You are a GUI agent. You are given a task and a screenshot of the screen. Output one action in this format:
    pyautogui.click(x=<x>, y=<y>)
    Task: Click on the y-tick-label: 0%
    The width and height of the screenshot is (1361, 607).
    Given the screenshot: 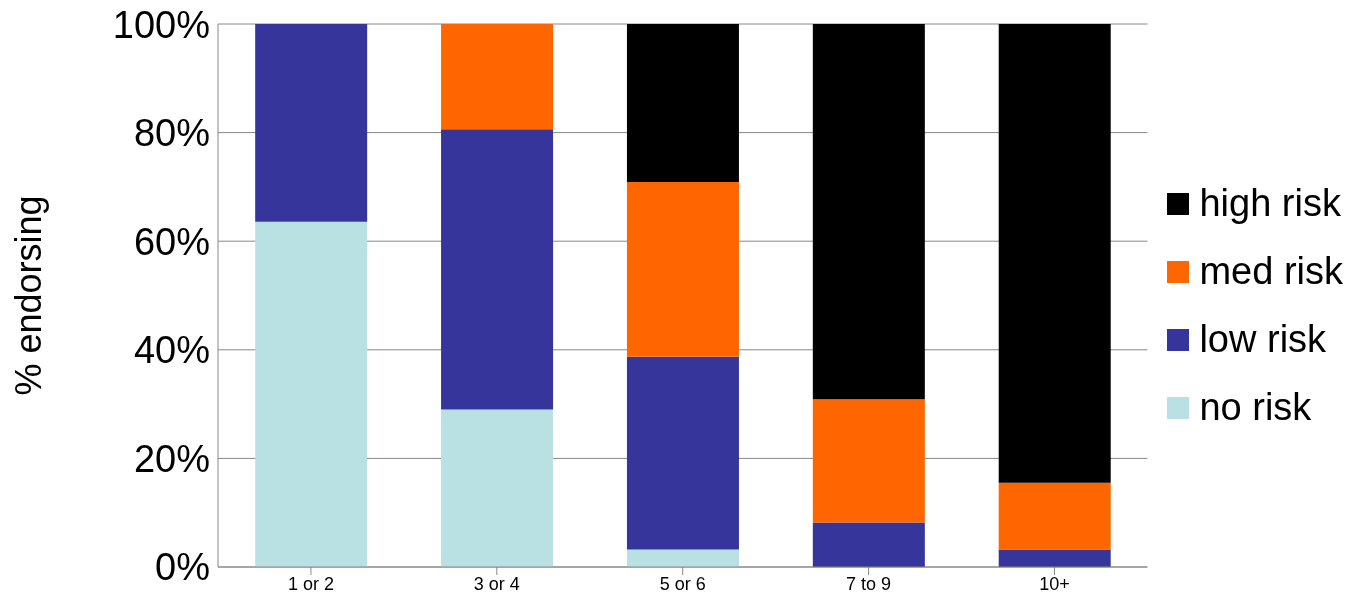 What is the action you would take?
    pyautogui.click(x=182, y=567)
    